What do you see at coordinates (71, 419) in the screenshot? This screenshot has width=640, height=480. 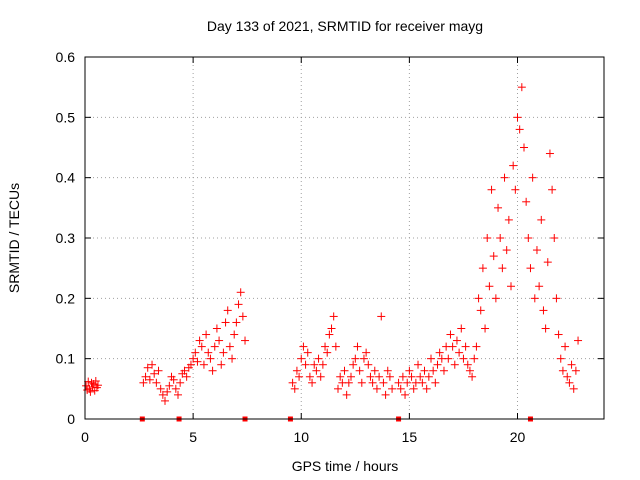 I see `y-tick-label: 0` at bounding box center [71, 419].